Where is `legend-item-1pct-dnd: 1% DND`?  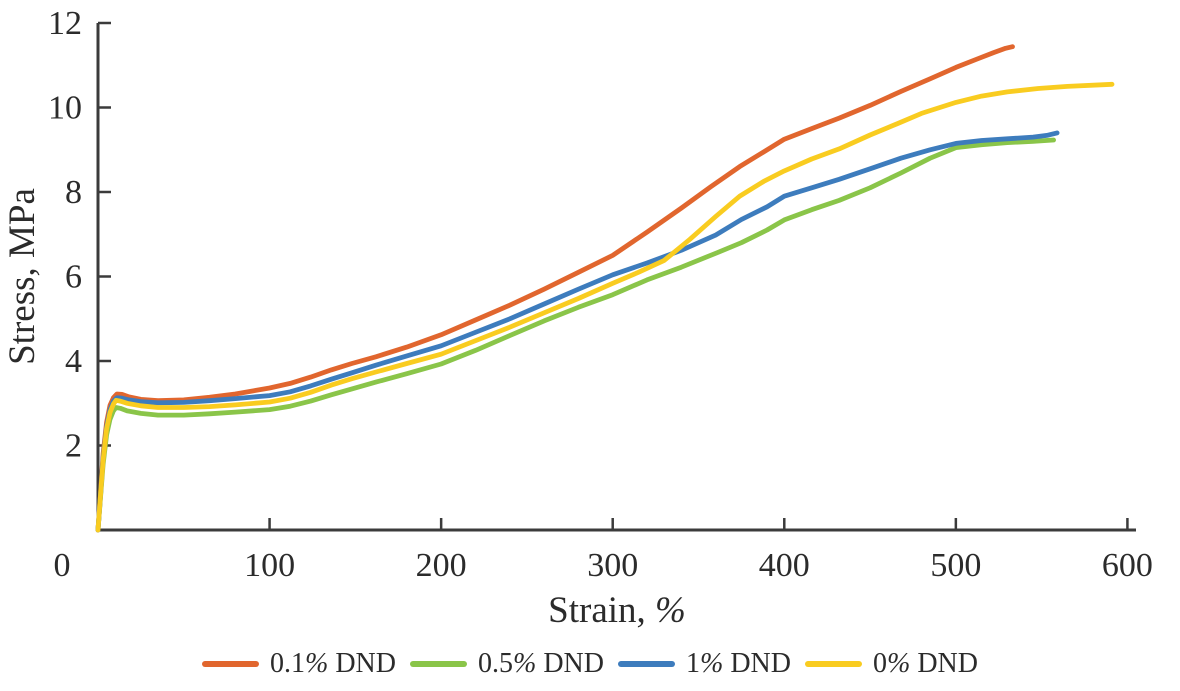
legend-item-1pct-dnd: 1% DND is located at coordinates (704, 664).